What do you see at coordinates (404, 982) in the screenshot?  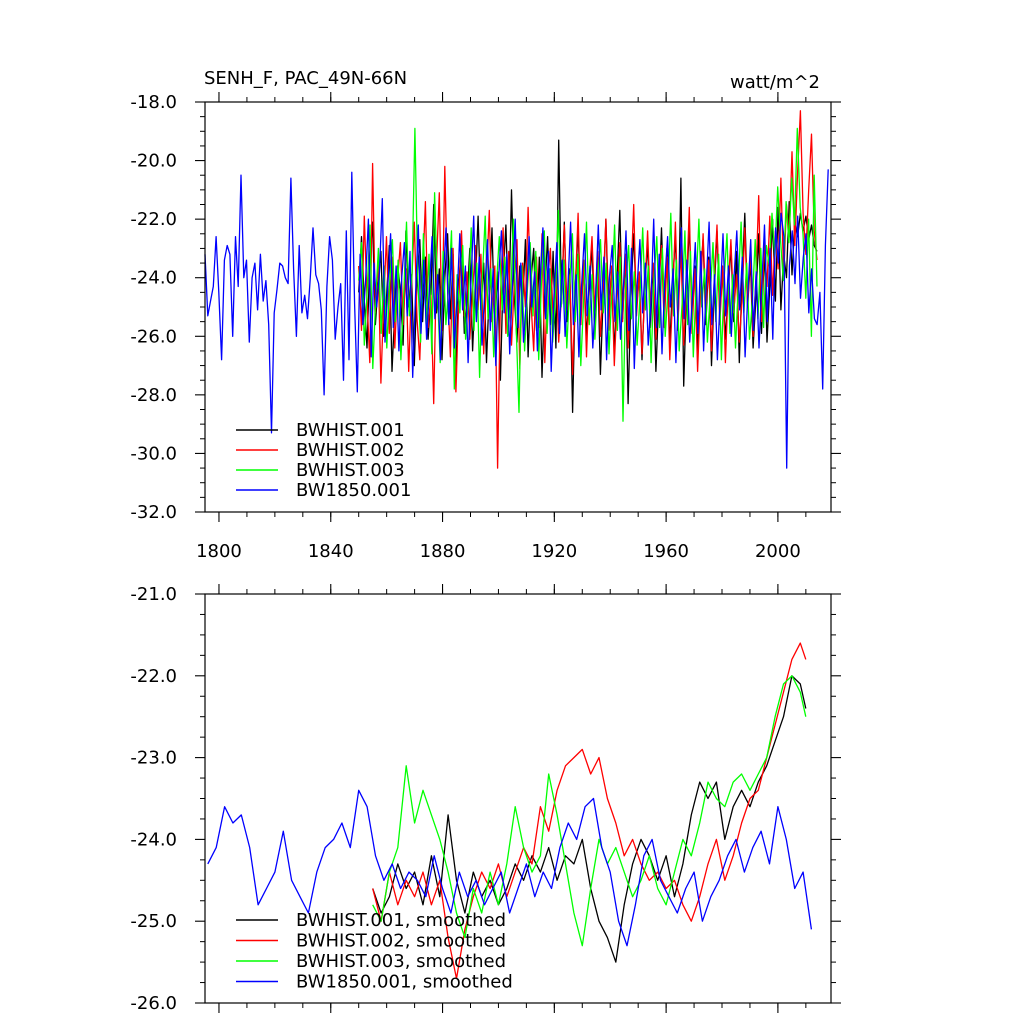 I see `legend-label: BW1850.001, smoothed` at bounding box center [404, 982].